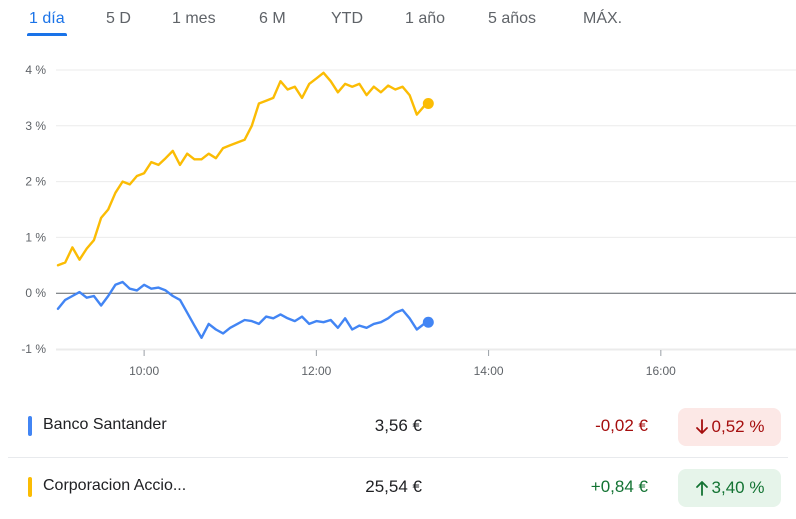  I want to click on stock-row-santander: Banco Santander 3,56 € -0,02 € 0,52 %, so click(398, 426).